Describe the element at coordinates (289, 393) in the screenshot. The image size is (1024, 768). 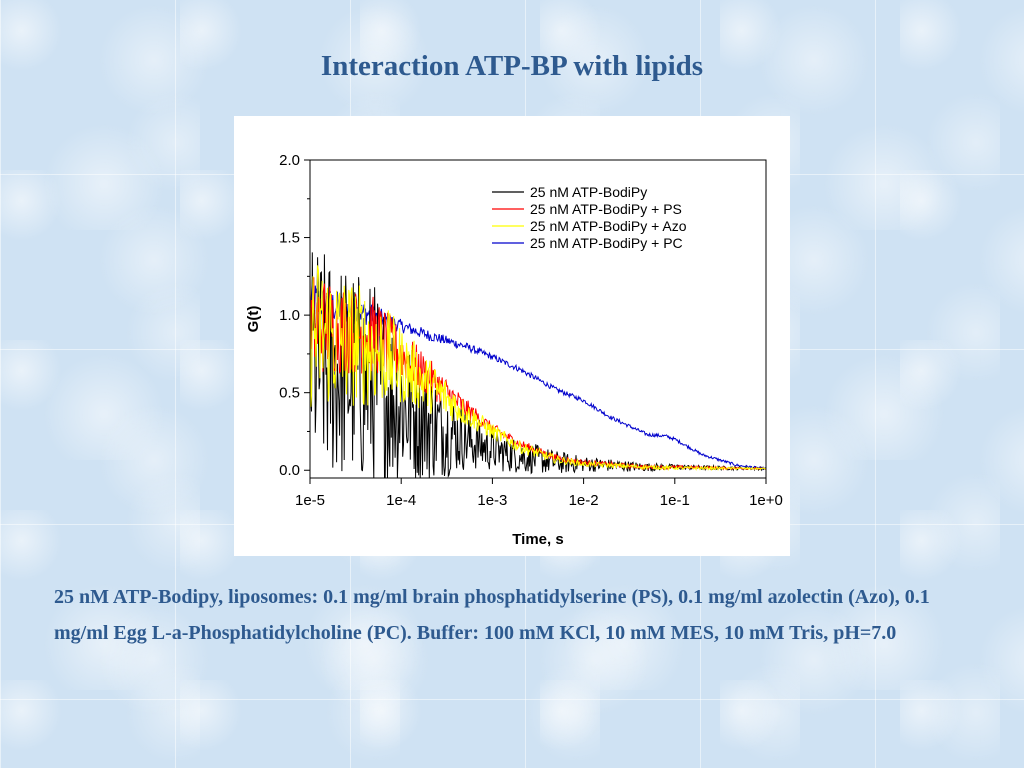
I see `y-tick-label: 0.5` at that location.